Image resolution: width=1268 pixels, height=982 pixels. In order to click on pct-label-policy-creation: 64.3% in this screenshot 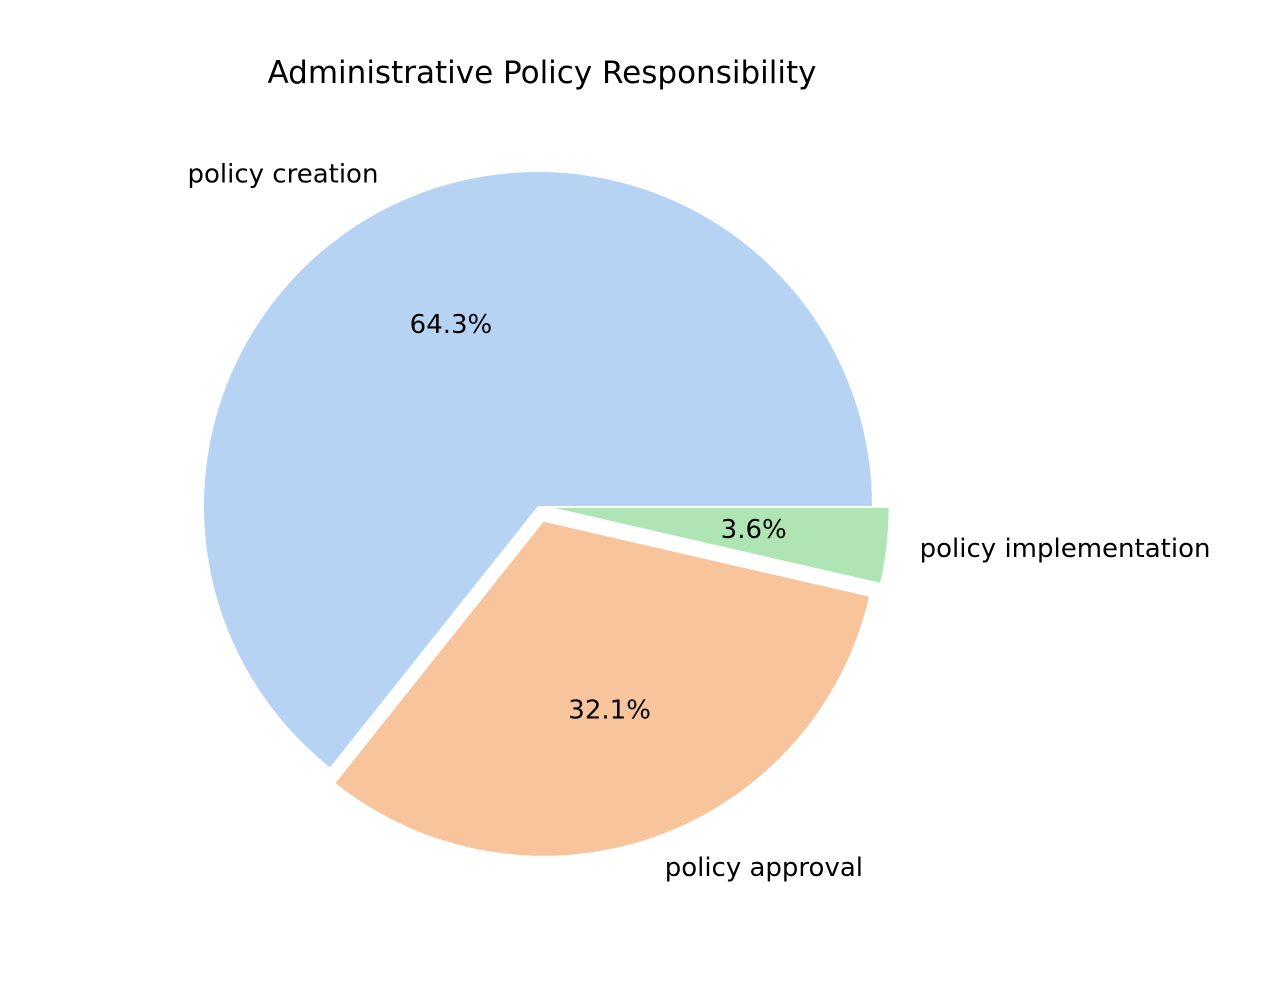, I will do `click(451, 325)`.